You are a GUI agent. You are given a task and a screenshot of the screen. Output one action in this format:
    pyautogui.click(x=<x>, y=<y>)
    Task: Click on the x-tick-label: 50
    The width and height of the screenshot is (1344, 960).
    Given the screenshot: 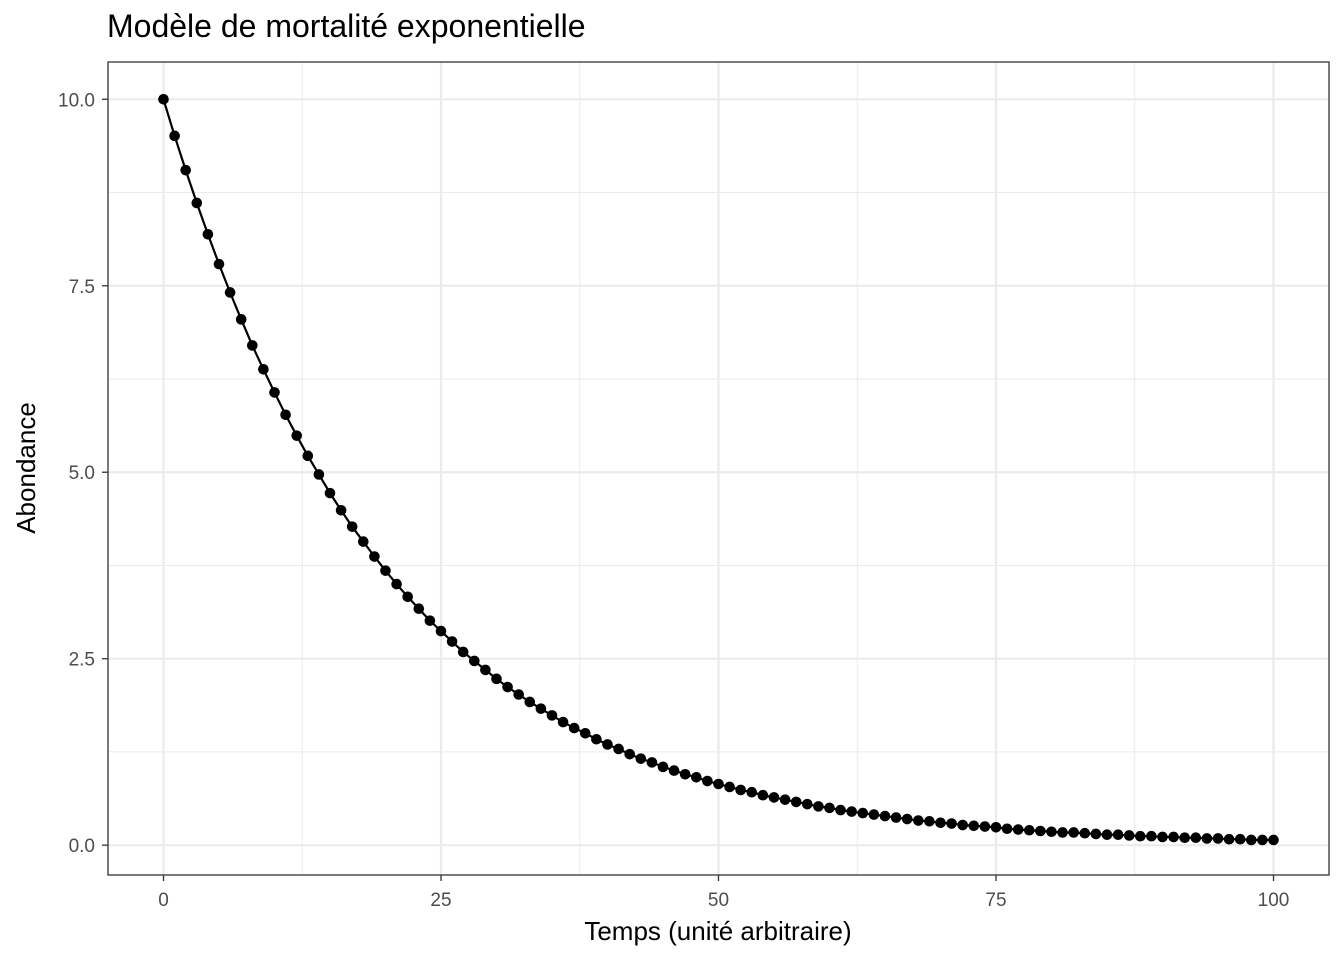 What is the action you would take?
    pyautogui.click(x=718, y=900)
    